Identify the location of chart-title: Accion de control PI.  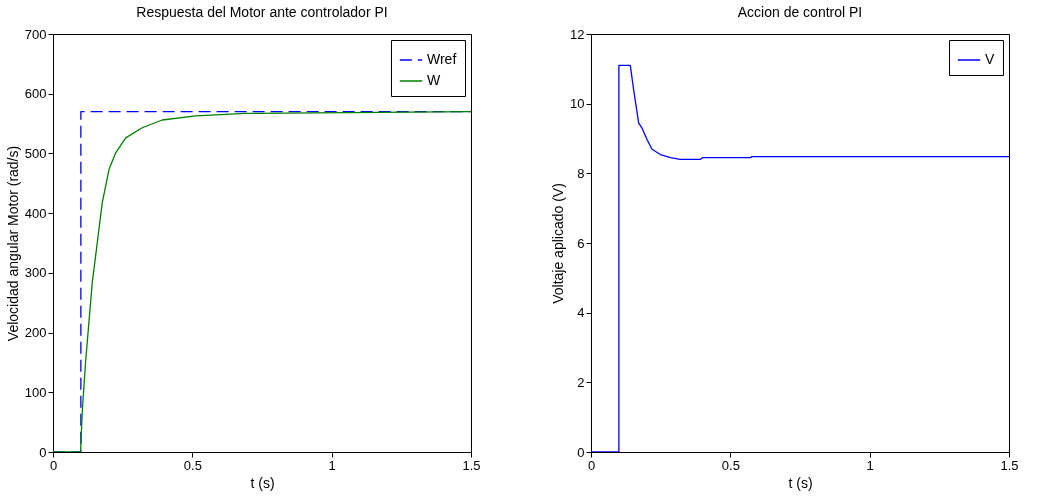
(800, 12).